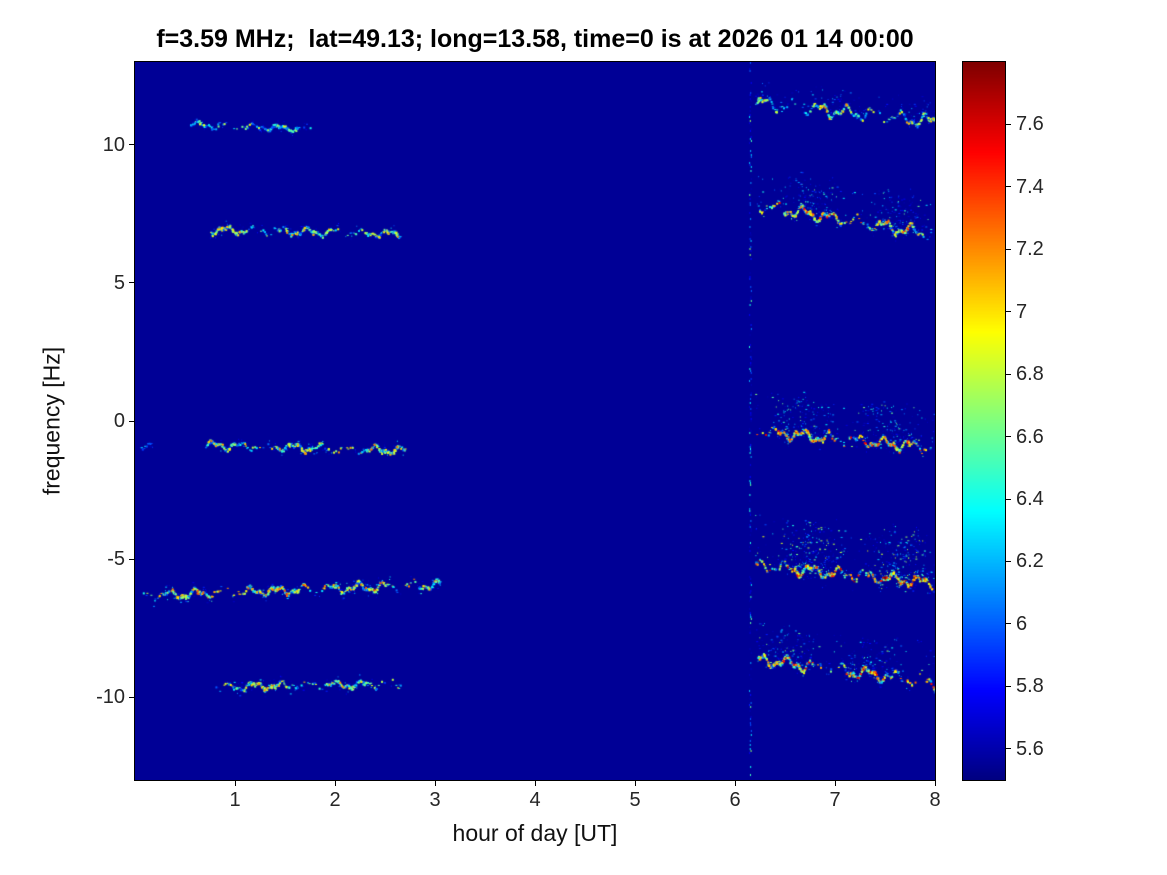 This screenshot has height=875, width=1167. Describe the element at coordinates (119, 421) in the screenshot. I see `y-tick-label: 0` at that location.